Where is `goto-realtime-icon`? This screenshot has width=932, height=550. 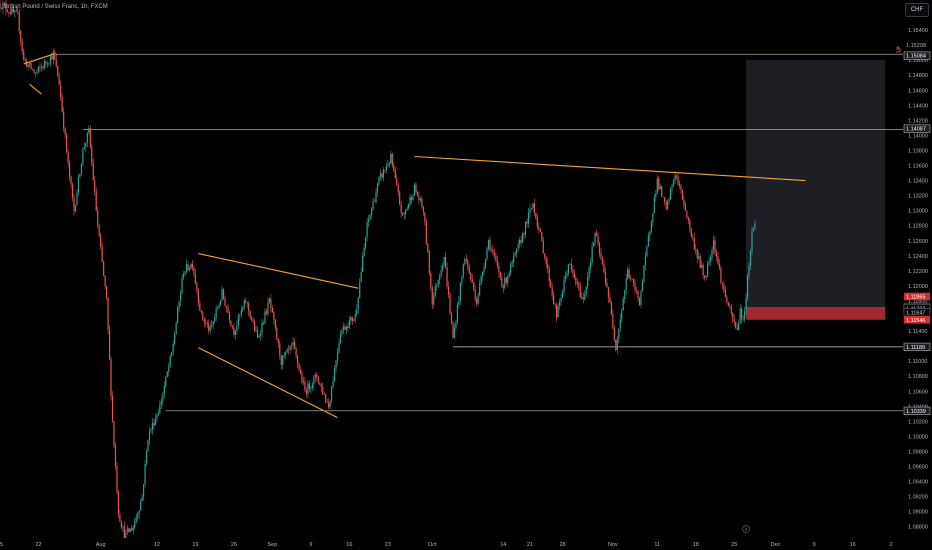 goto-realtime-icon is located at coordinates (746, 529).